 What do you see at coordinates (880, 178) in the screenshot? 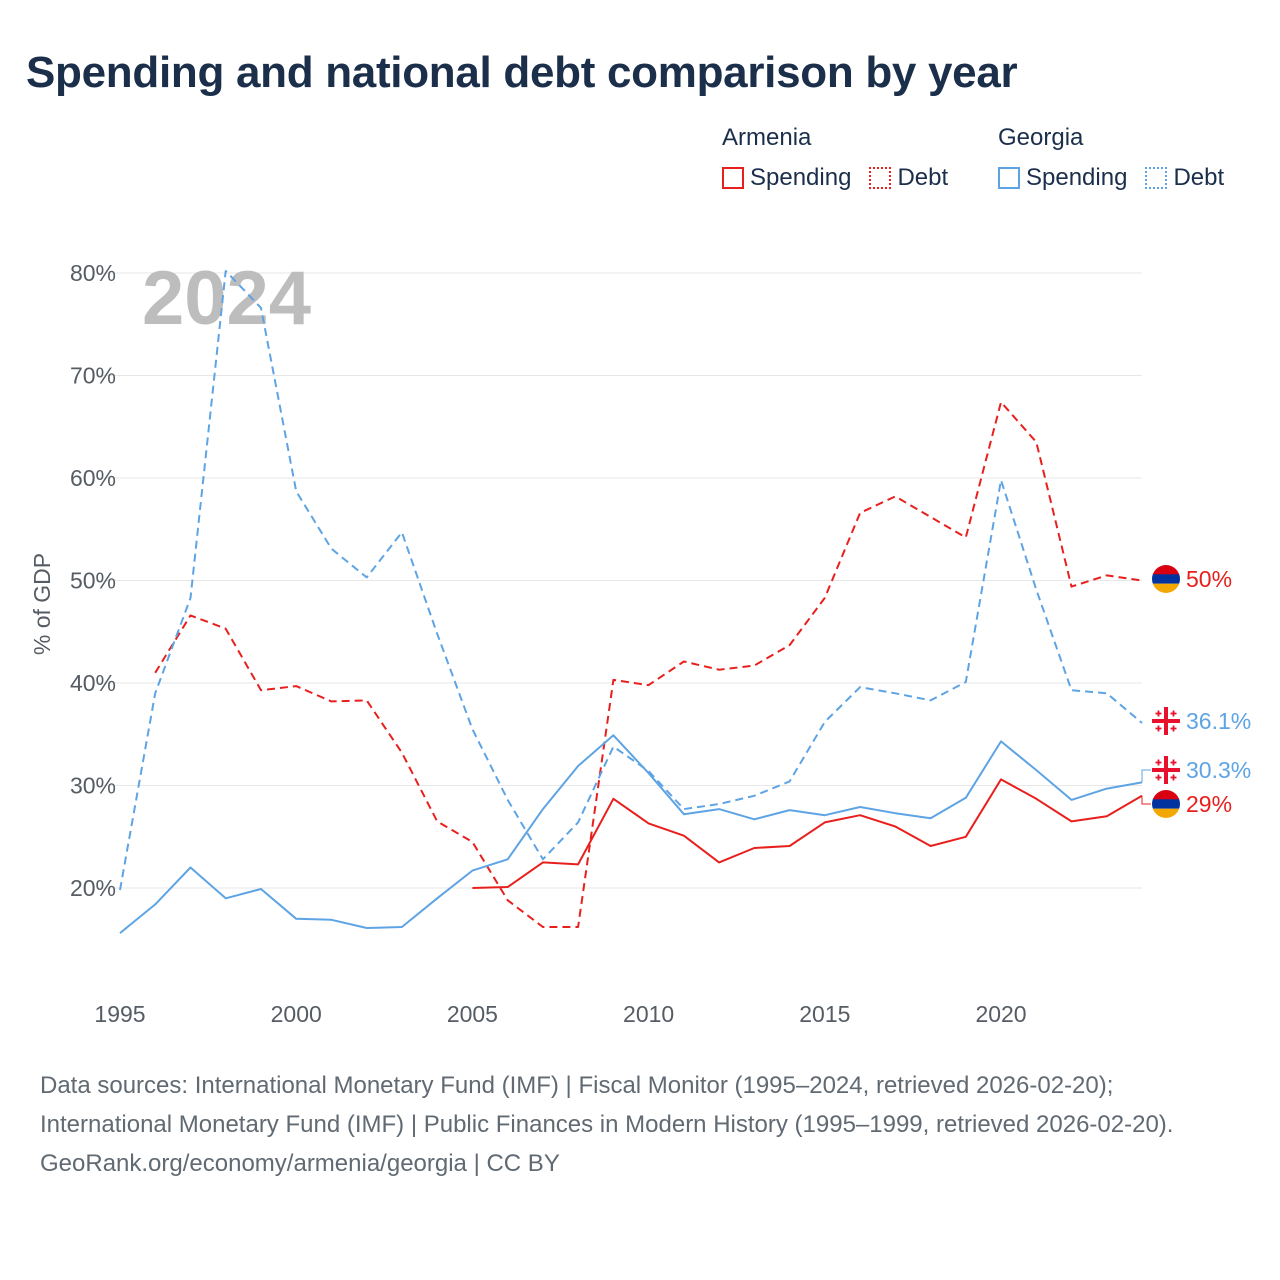
I see `legend-armenia-debt-swatch` at bounding box center [880, 178].